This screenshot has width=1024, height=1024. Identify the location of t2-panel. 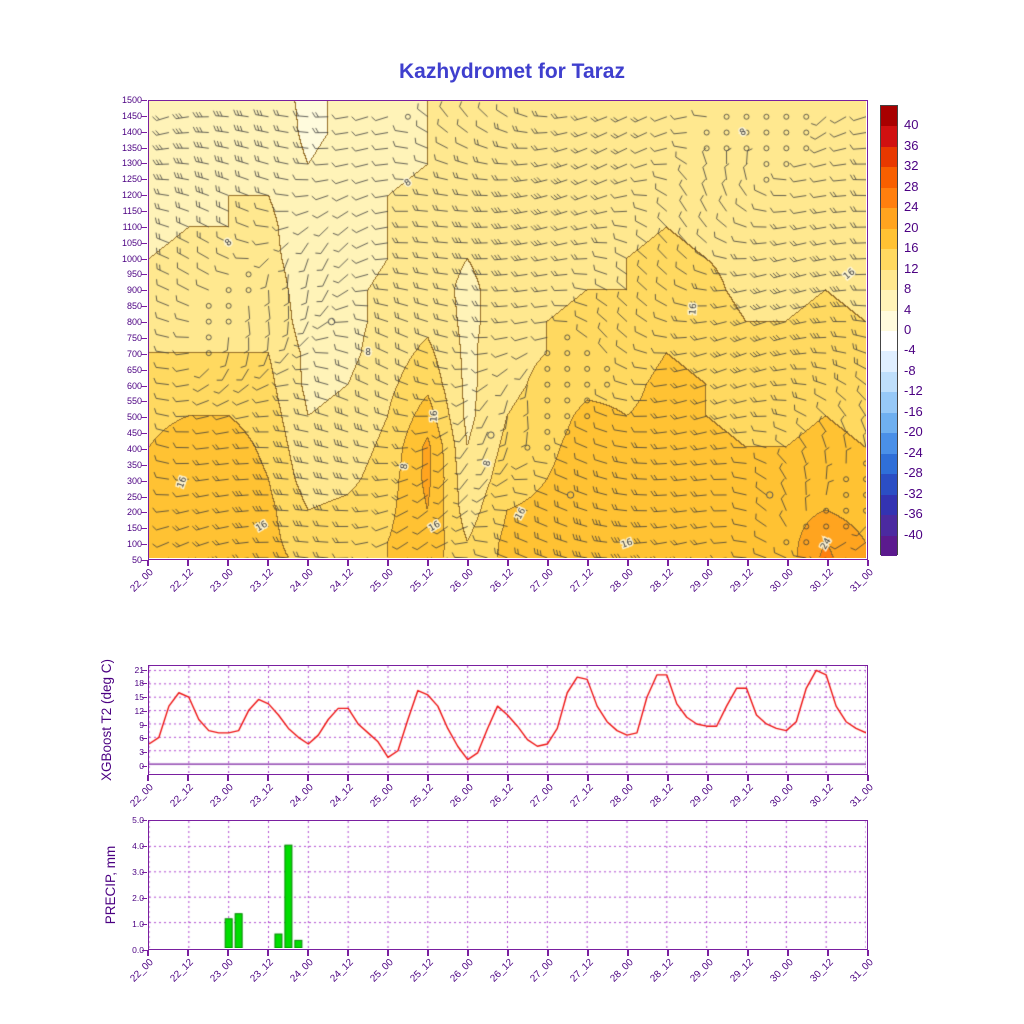
(508, 720).